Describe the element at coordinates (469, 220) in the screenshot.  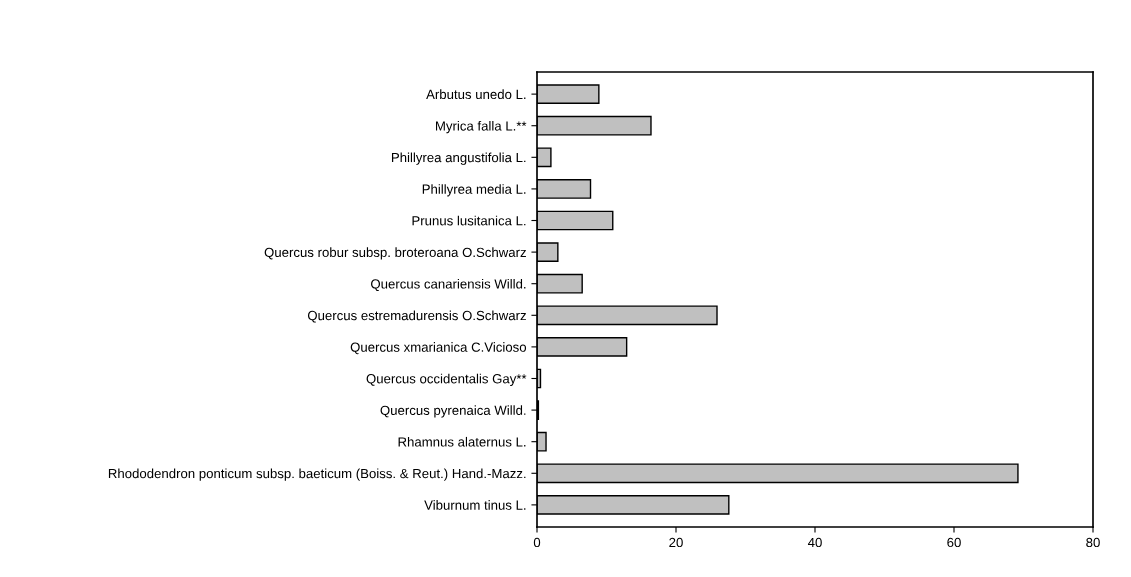
I see `y-tick-label: Prunus lusitanica L.` at that location.